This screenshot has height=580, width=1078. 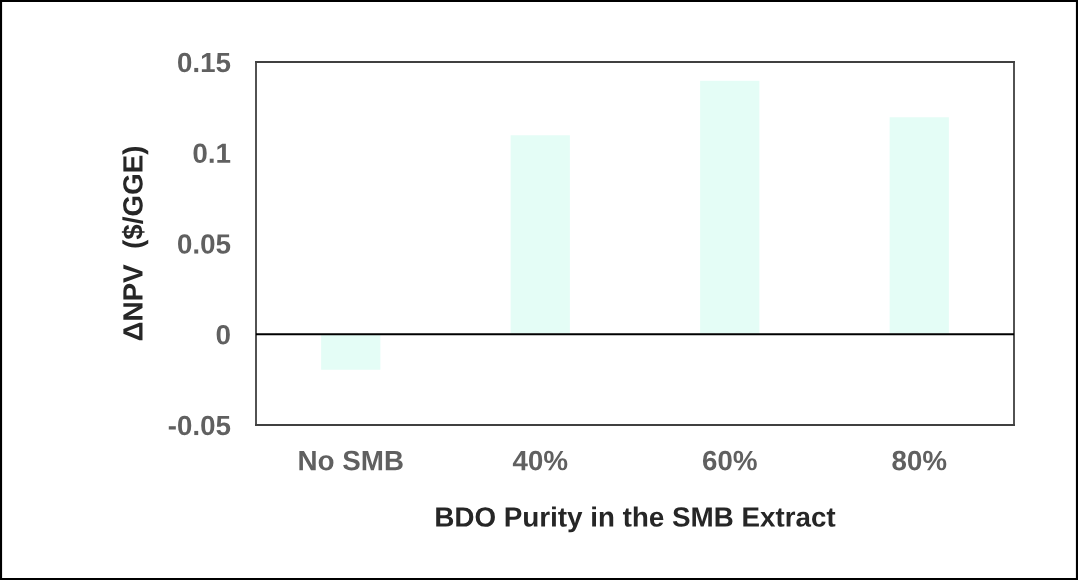 What do you see at coordinates (135, 243) in the screenshot?
I see `y-axis-title: ΔNPV ($/GGE)` at bounding box center [135, 243].